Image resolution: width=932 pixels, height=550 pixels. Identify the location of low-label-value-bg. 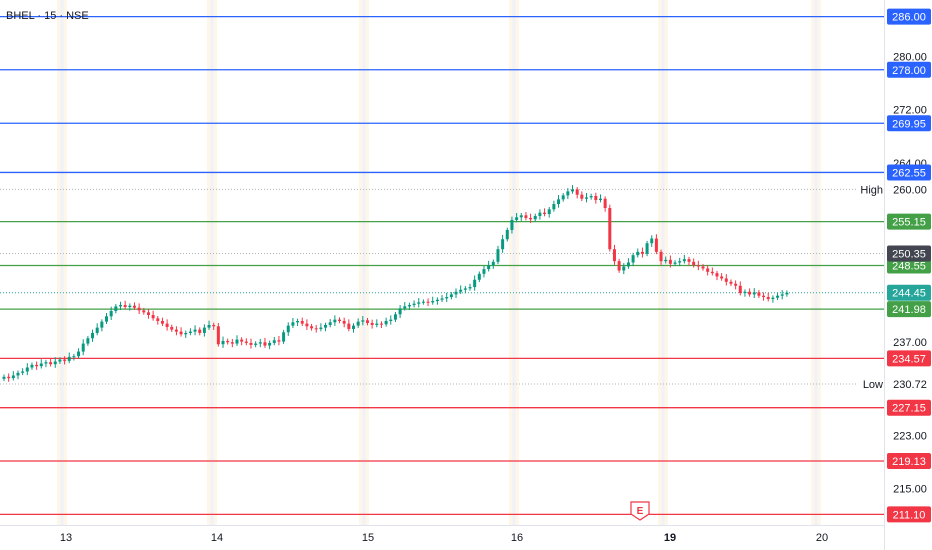
(909, 383).